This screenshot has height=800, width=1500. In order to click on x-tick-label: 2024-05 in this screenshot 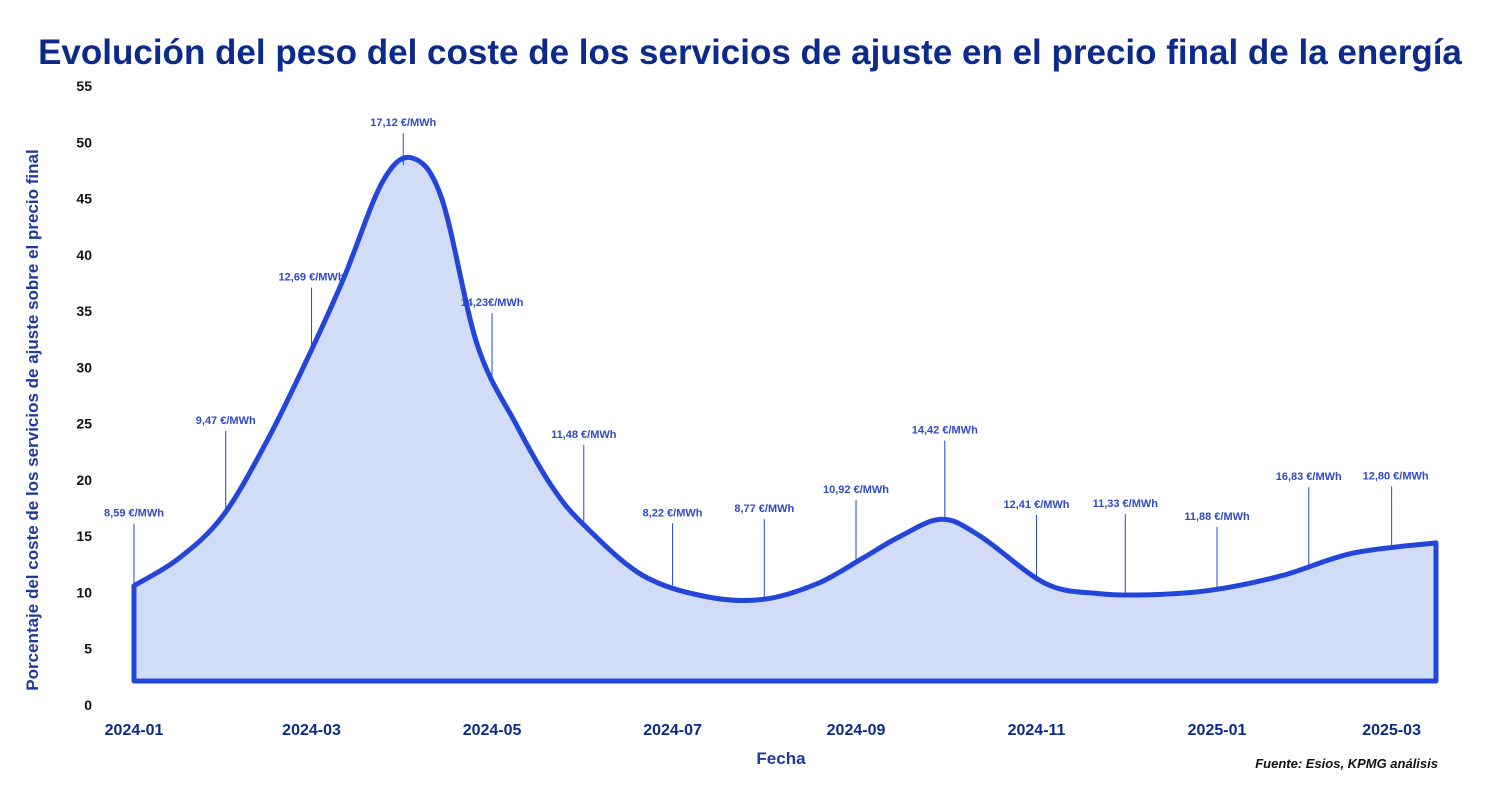, I will do `click(492, 730)`.